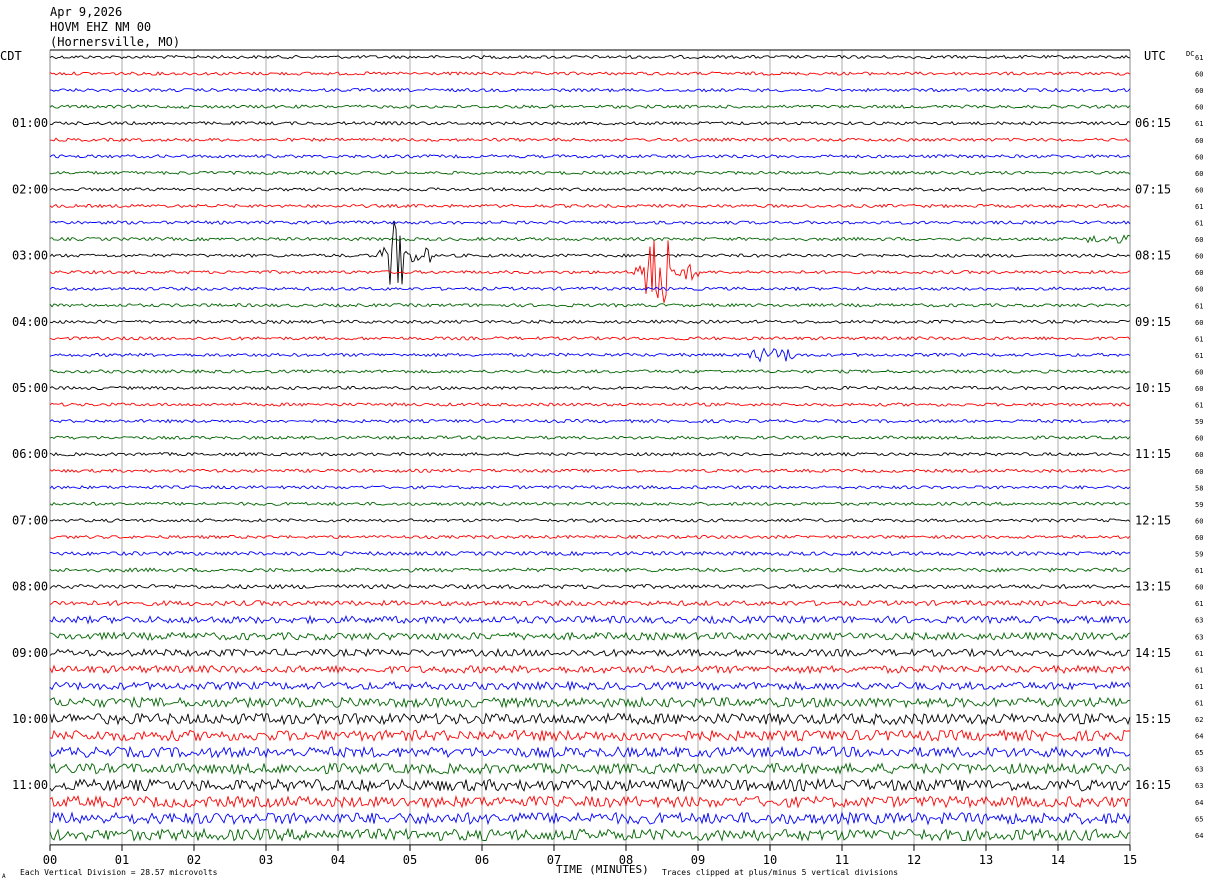 Image resolution: width=1210 pixels, height=886 pixels. Describe the element at coordinates (986, 860) in the screenshot. I see `x-tick-label: 13` at that location.